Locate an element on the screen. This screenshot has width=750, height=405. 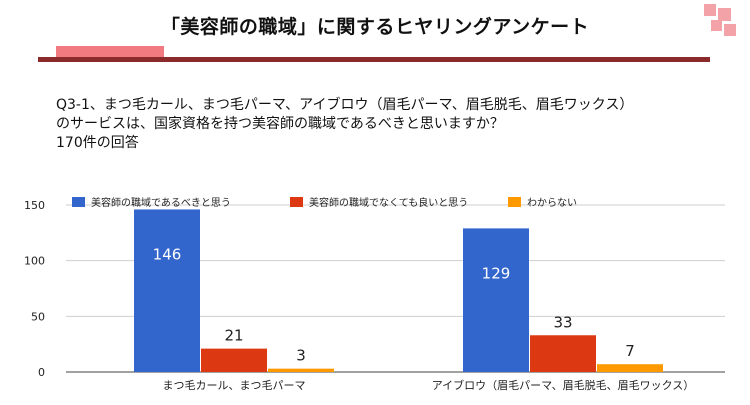
y-tick-label: 150 is located at coordinates (34, 205).